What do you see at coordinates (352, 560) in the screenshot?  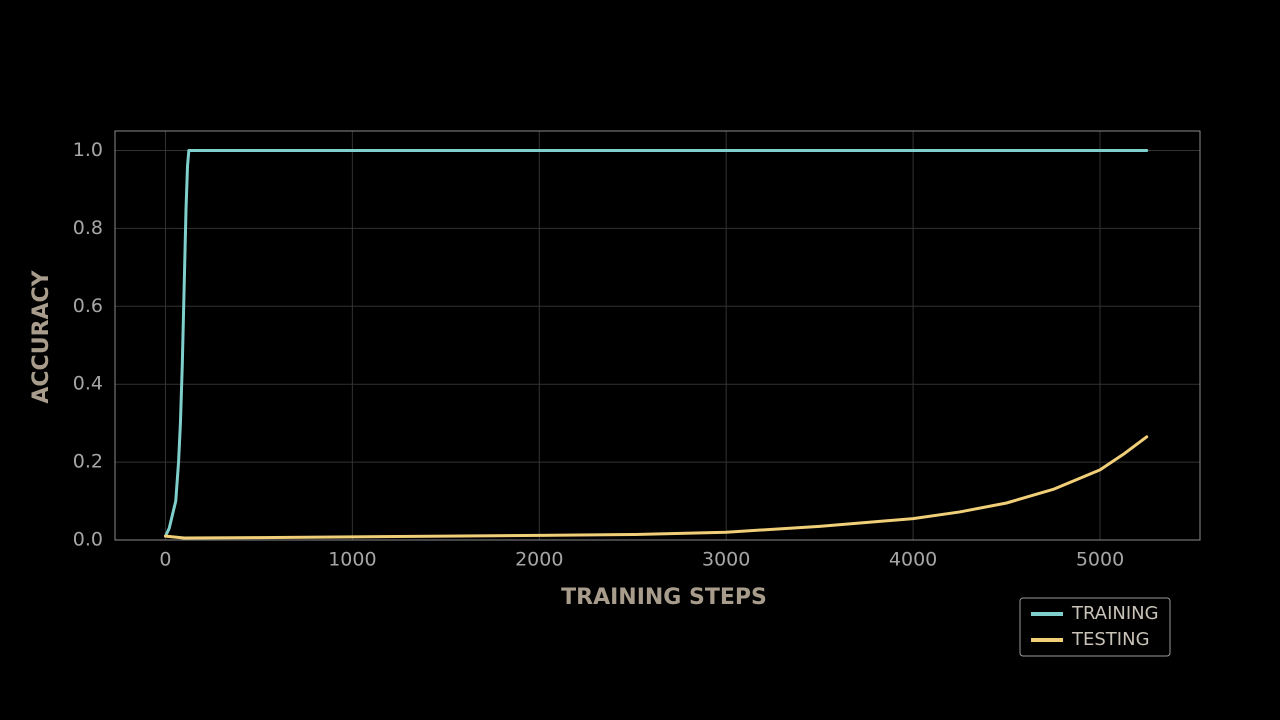 I see `x-tick-label: 1000` at bounding box center [352, 560].